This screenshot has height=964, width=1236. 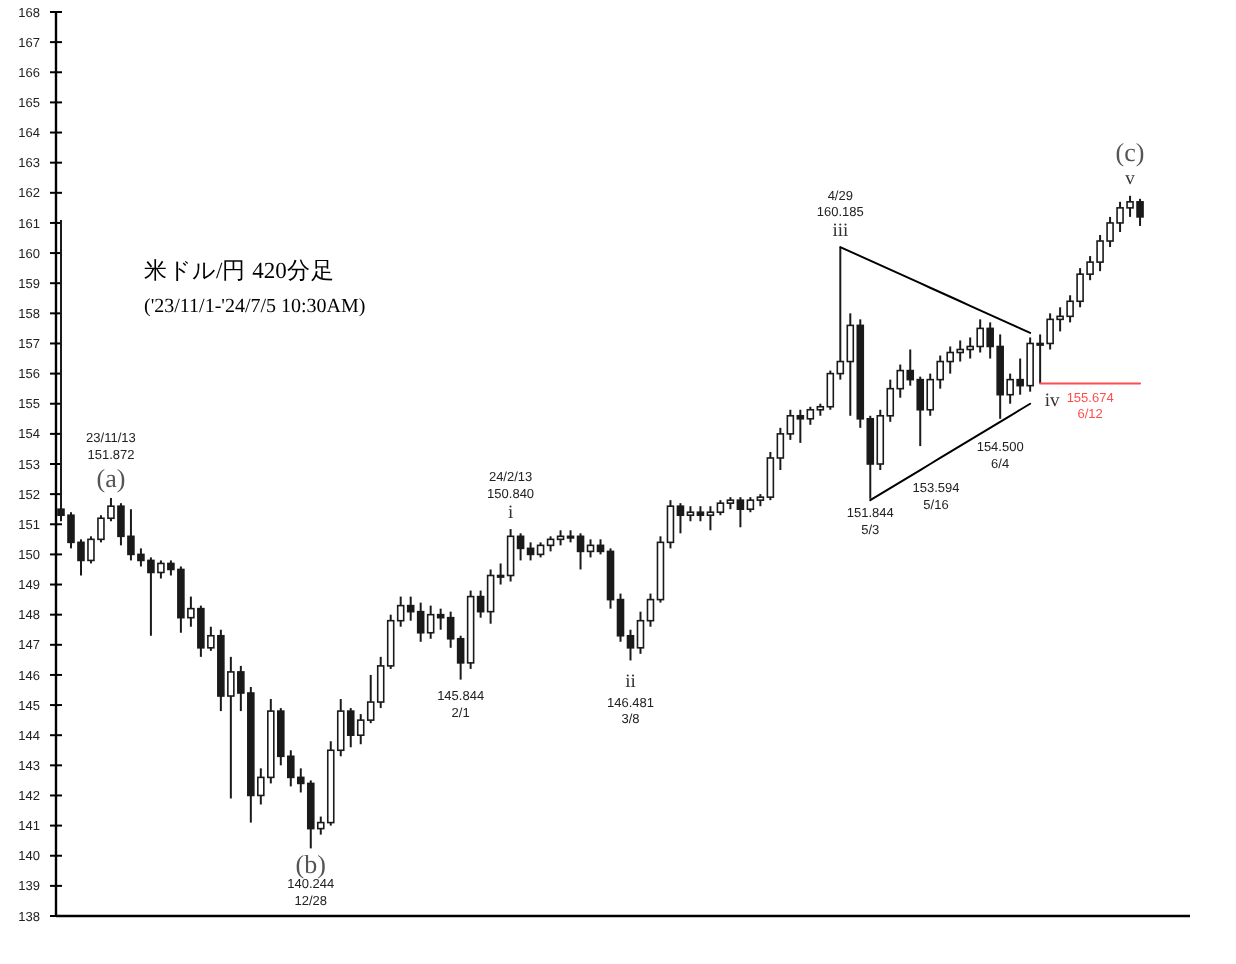 What do you see at coordinates (310, 864) in the screenshot?
I see `annotation: (b)` at bounding box center [310, 864].